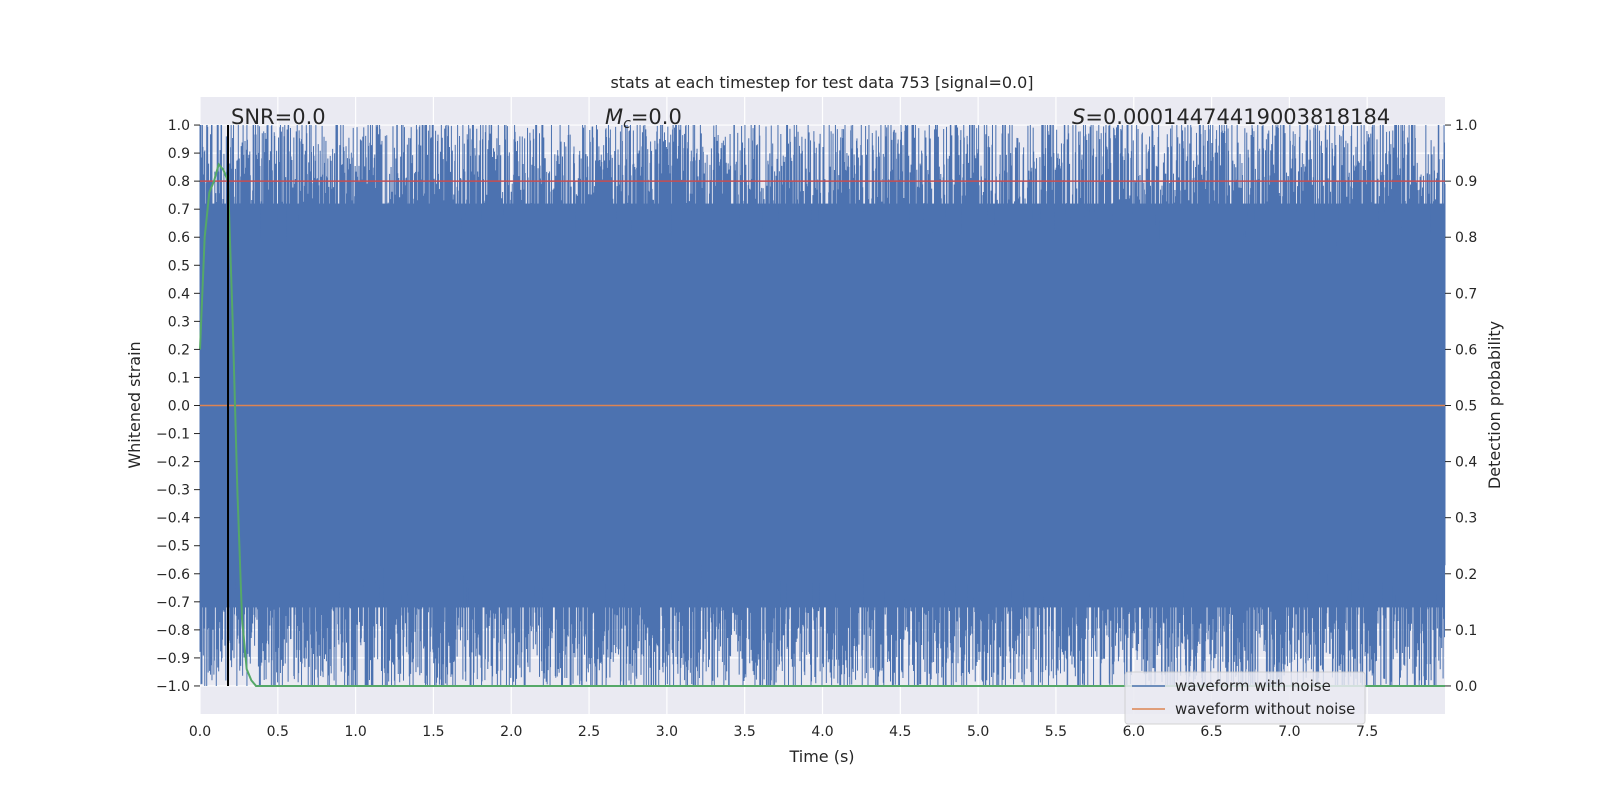 The height and width of the screenshot is (800, 1600). Describe the element at coordinates (173, 687) in the screenshot. I see `y-left-tick-label: −1.0` at that location.